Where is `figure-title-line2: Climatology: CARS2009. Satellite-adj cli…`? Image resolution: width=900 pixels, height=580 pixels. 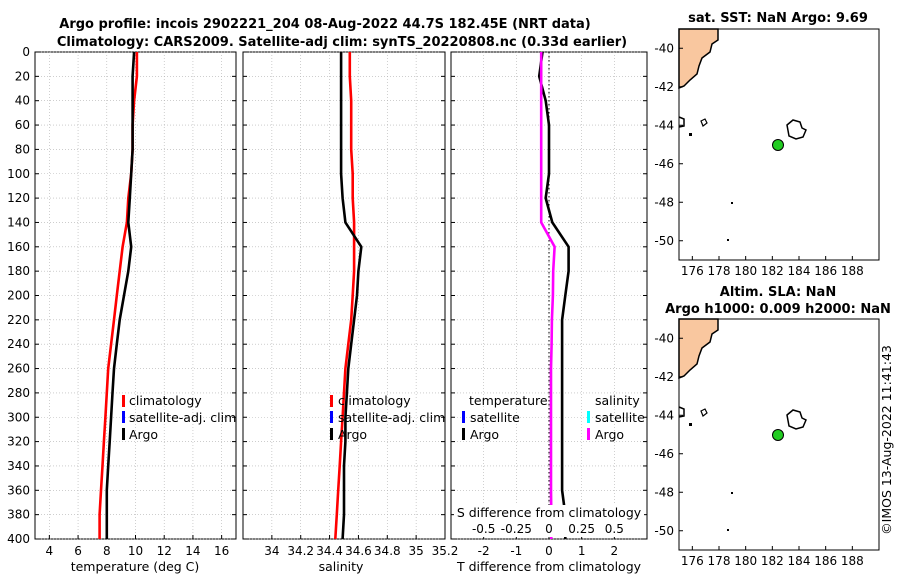 figure-title-line2: Climatology: CARS2009. Satellite-adj cli… is located at coordinates (342, 42).